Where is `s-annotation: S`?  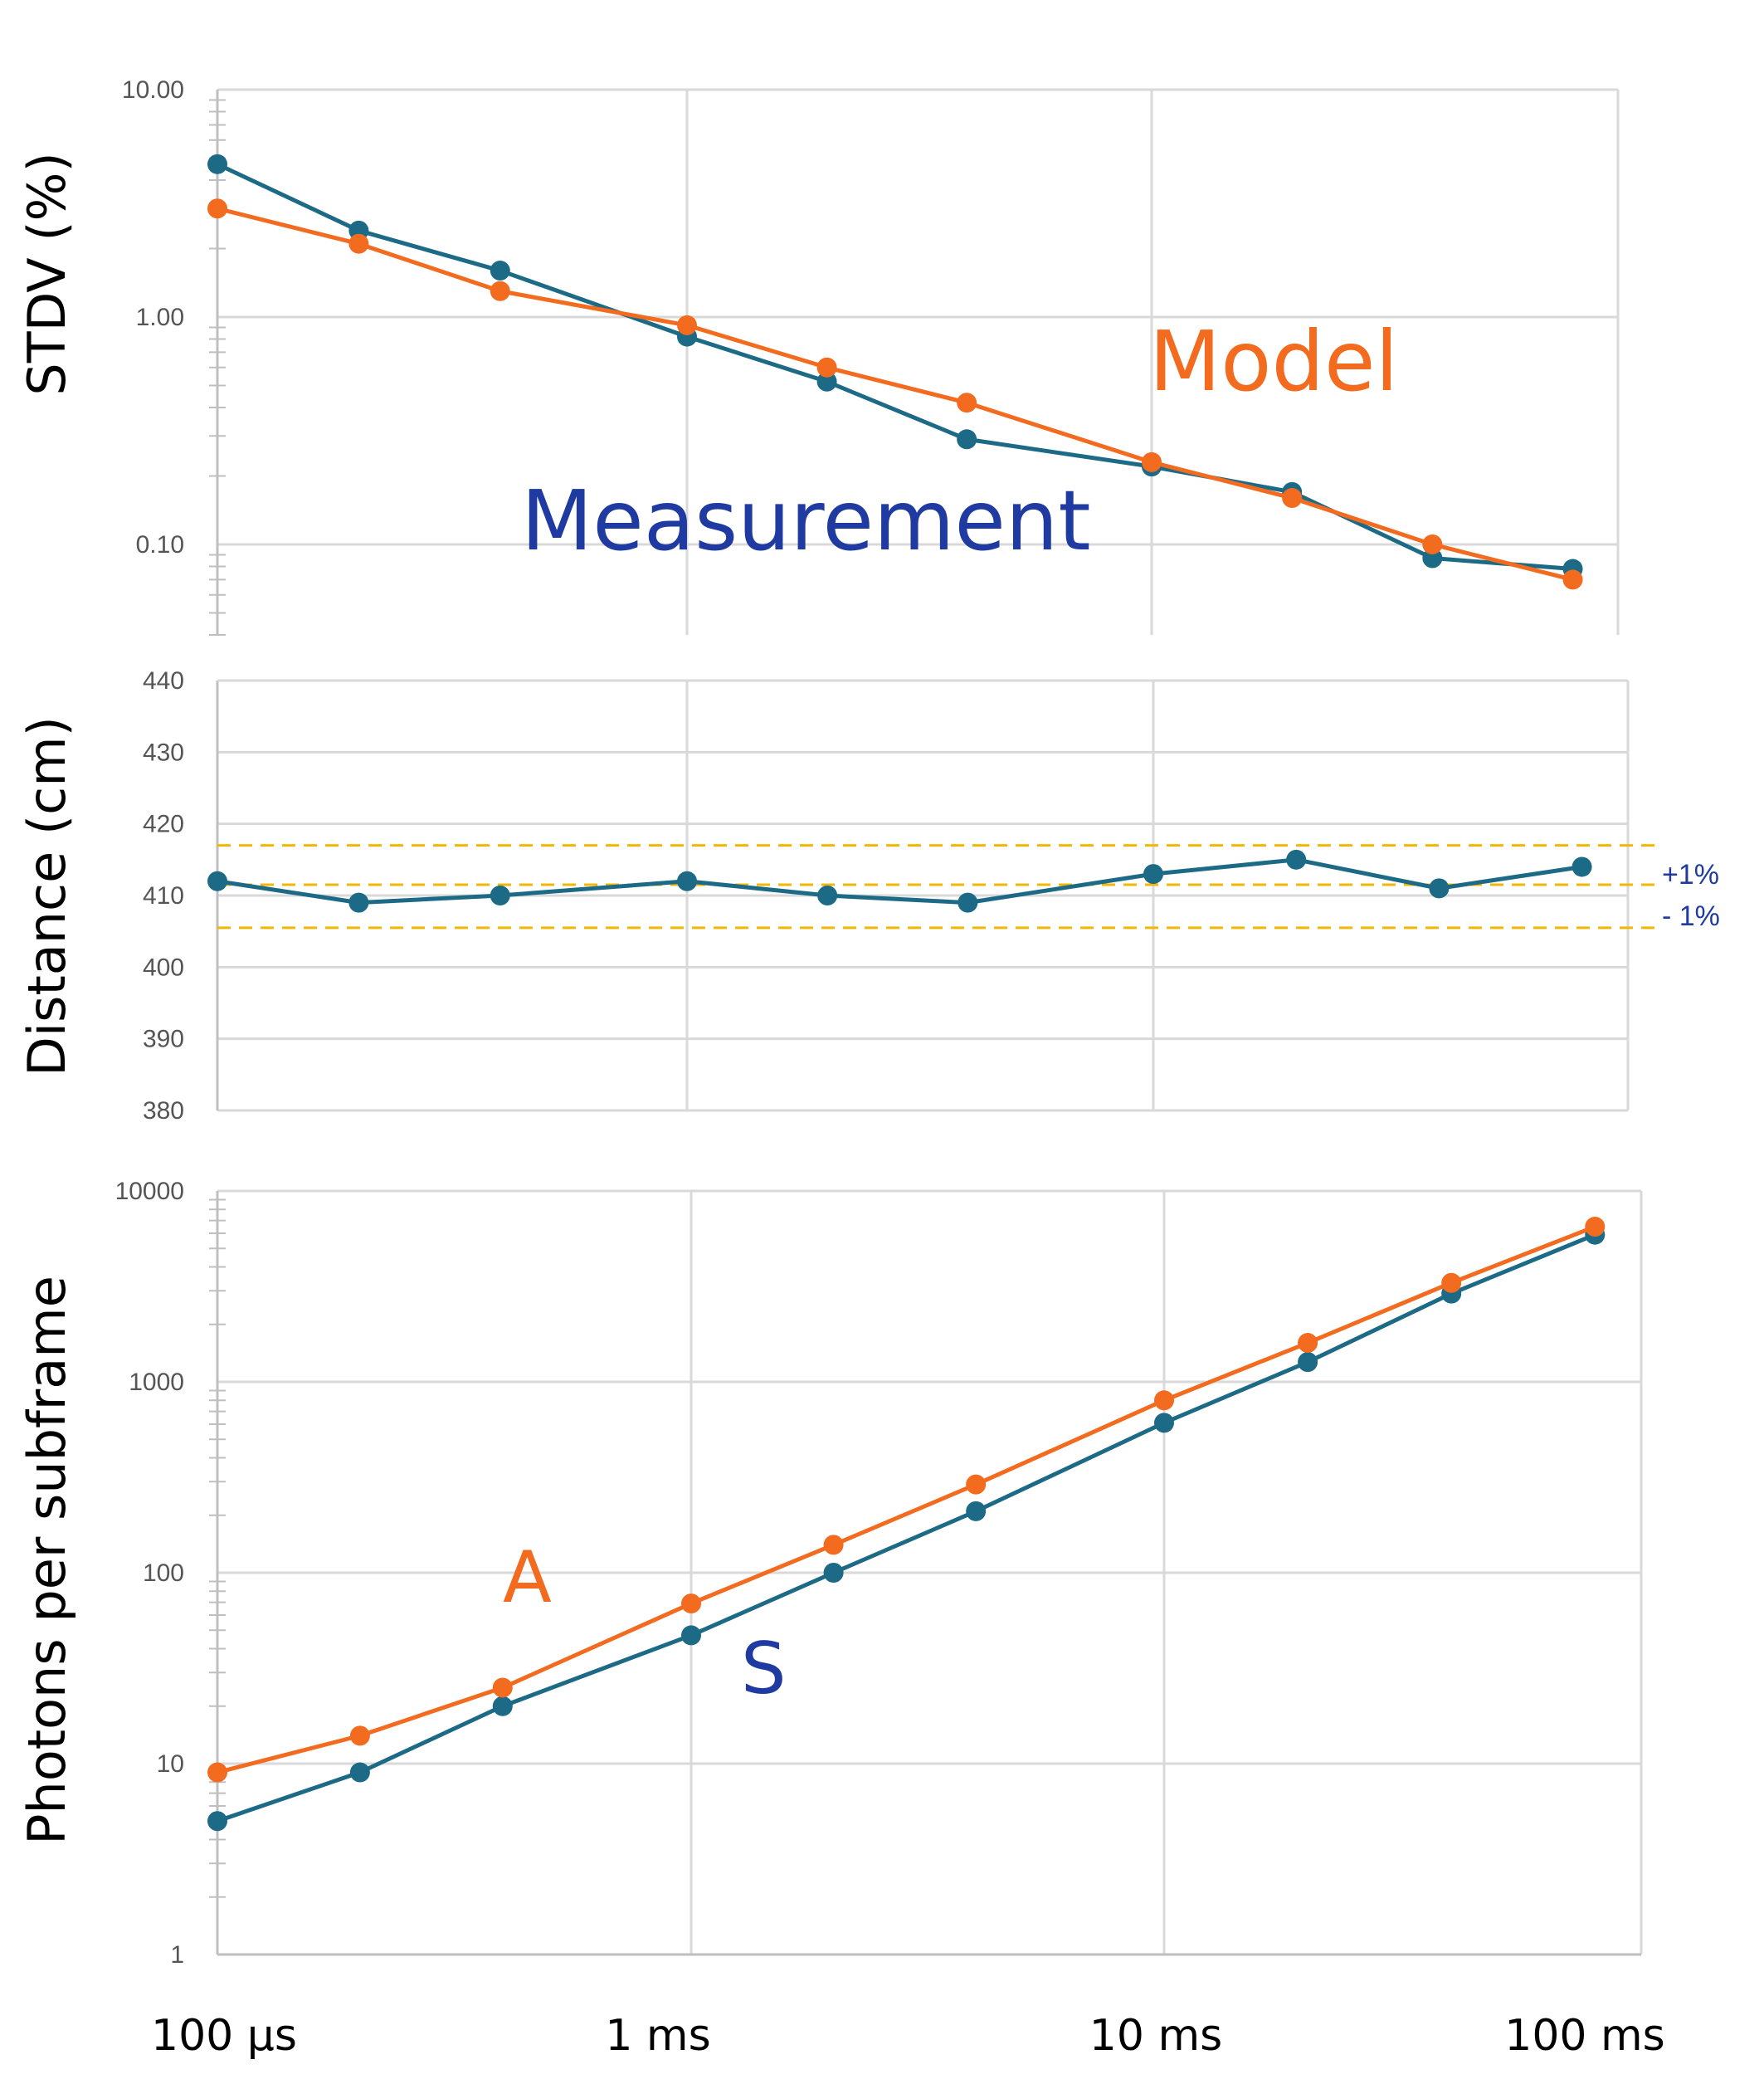
s-annotation: S is located at coordinates (764, 1669).